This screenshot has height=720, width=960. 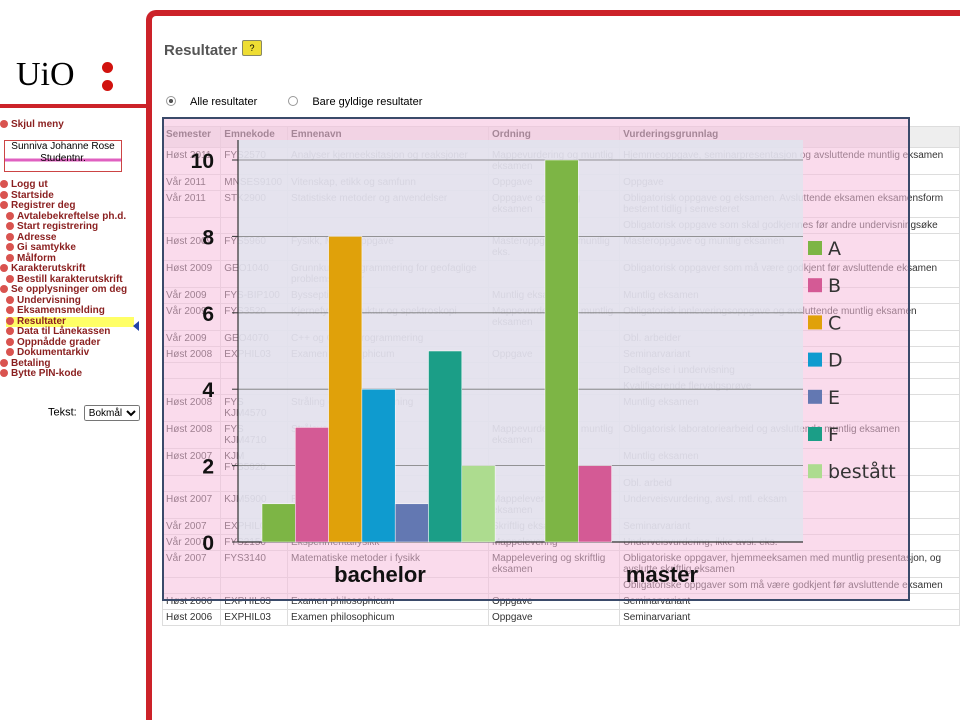 What do you see at coordinates (49, 300) in the screenshot?
I see `menu-item-label: Undervisning` at bounding box center [49, 300].